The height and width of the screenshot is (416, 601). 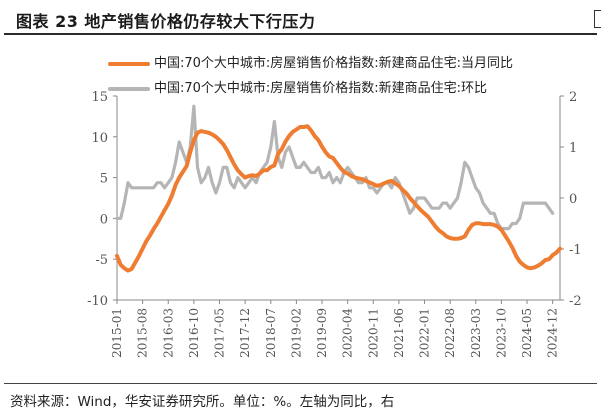 I want to click on right-axis-tick-label: 0, so click(x=573, y=199).